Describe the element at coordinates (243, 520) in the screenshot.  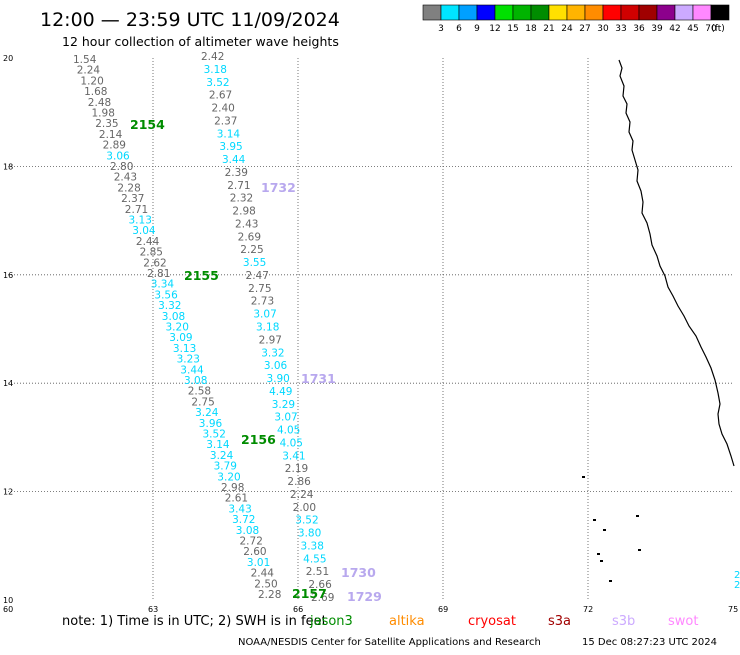
I see `wave-height-label: 3.72` at that location.